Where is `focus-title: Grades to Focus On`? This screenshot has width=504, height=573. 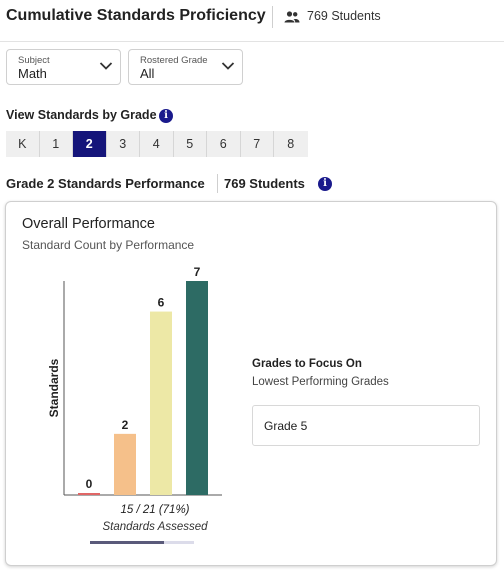
focus-title: Grades to Focus On is located at coordinates (307, 364).